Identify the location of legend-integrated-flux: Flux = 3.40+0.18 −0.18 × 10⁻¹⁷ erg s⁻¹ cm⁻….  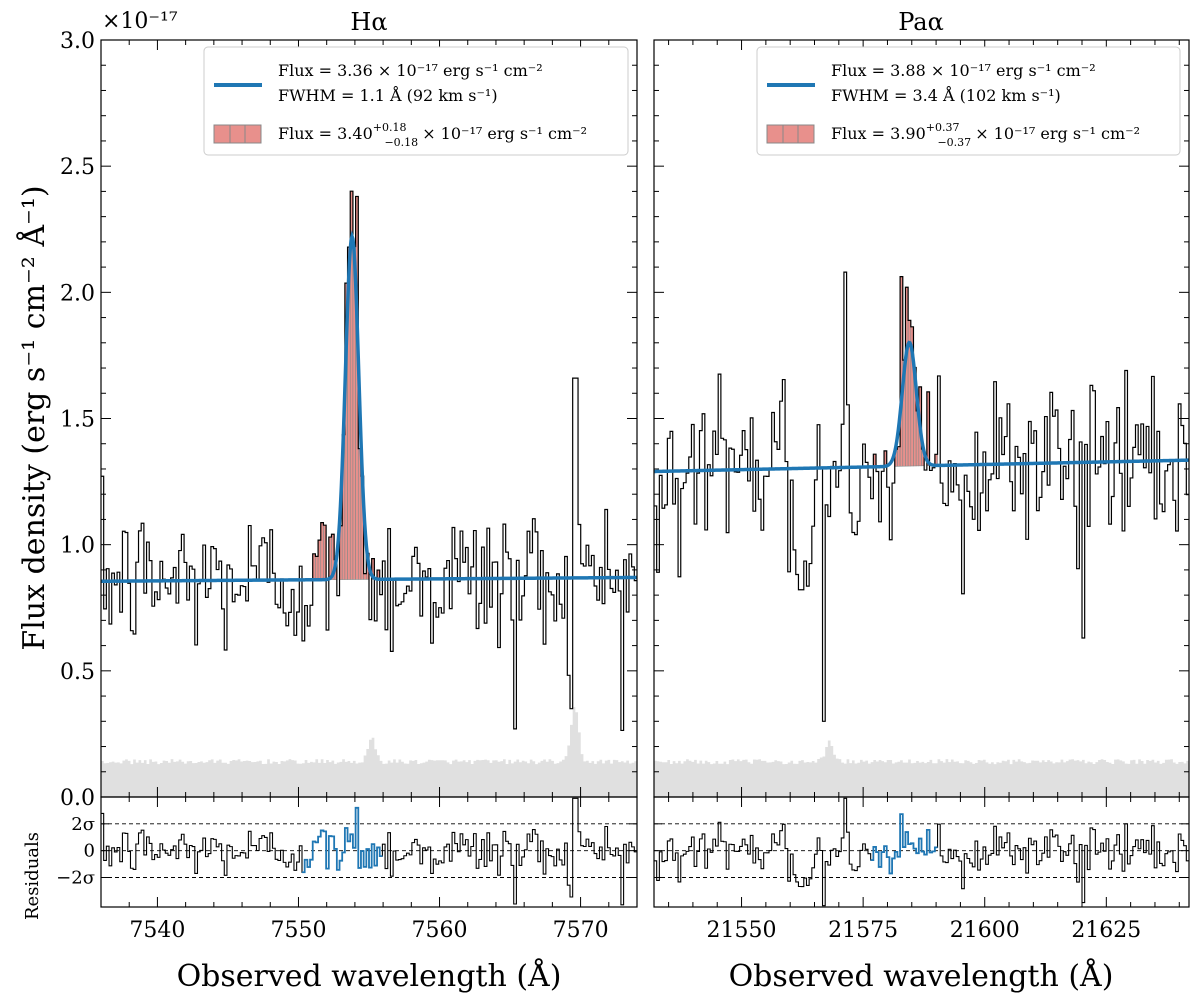
(432, 135).